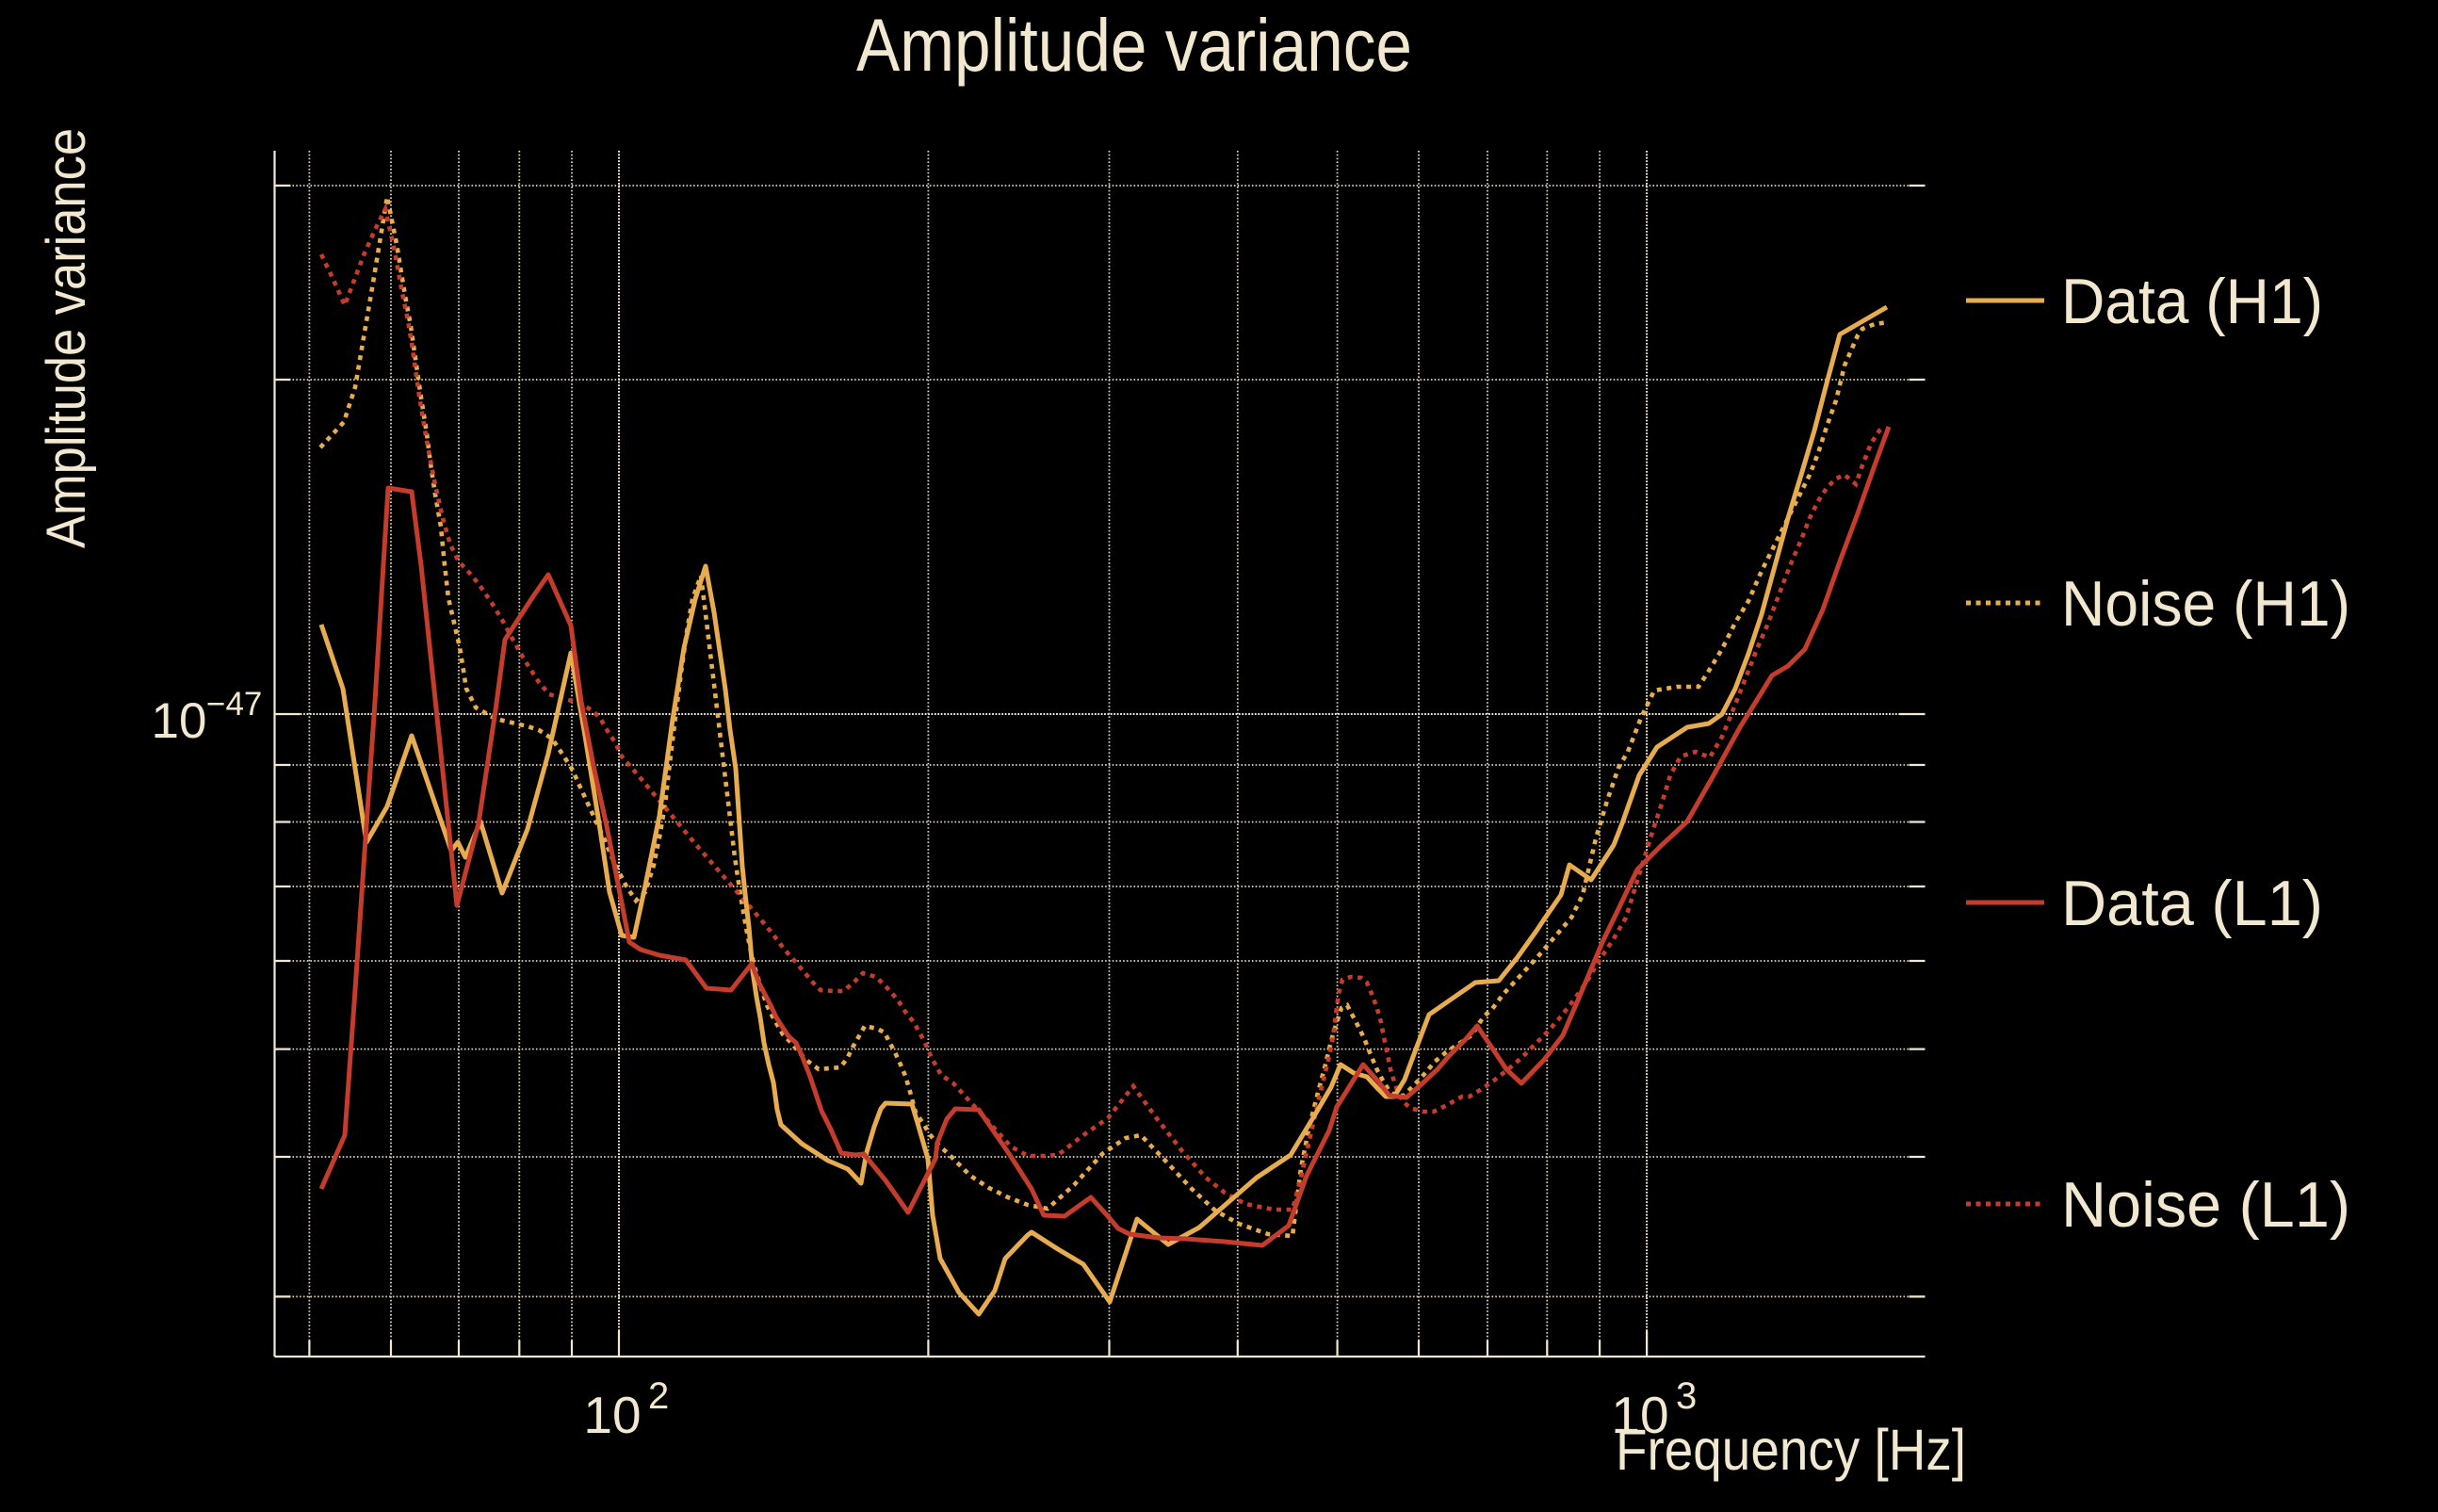 This screenshot has width=2438, height=1512. I want to click on svg-text: Data (L1), so click(2192, 903).